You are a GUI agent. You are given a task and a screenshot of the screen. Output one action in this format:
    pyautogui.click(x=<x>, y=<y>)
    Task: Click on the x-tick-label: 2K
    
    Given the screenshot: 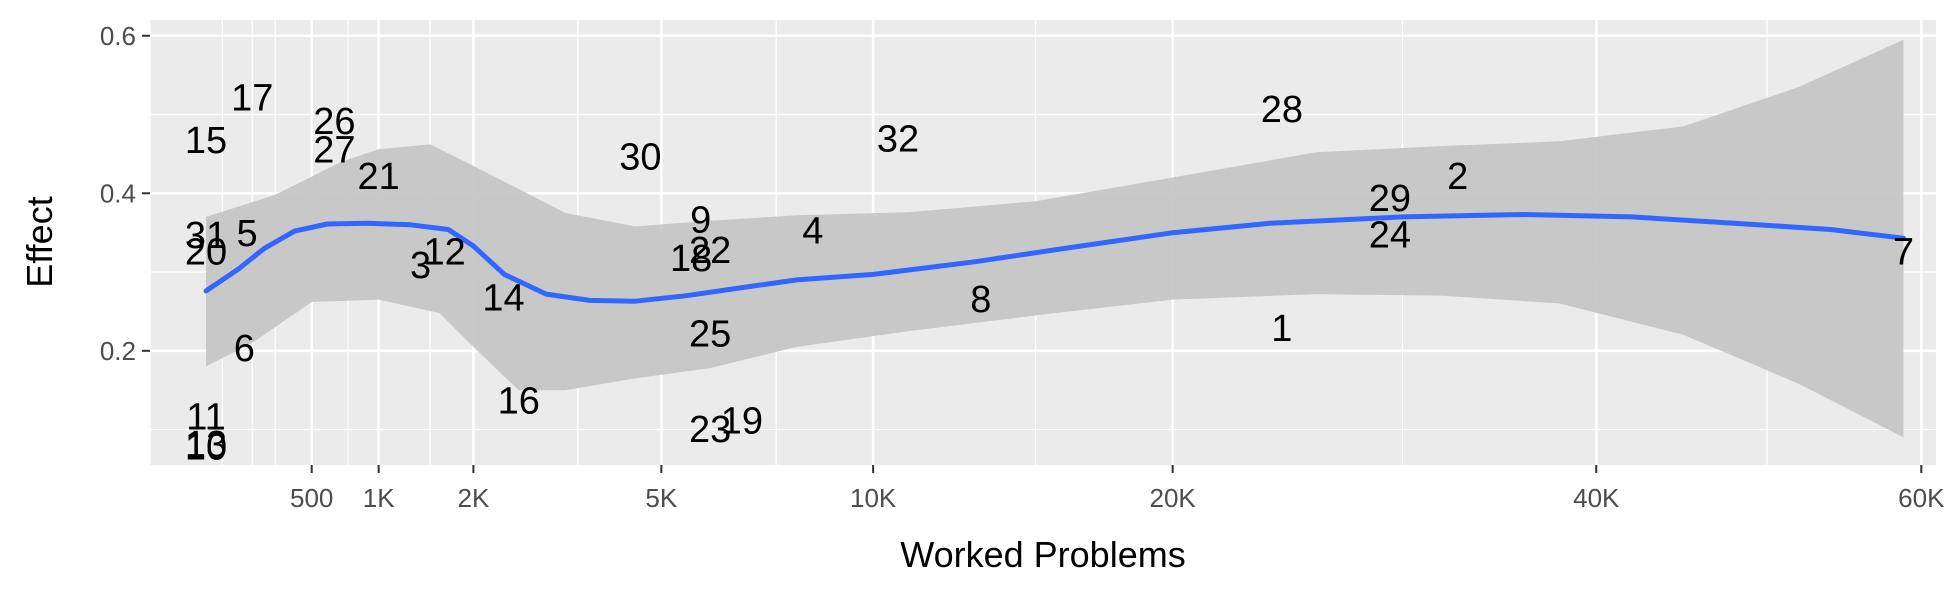 What is the action you would take?
    pyautogui.click(x=473, y=498)
    